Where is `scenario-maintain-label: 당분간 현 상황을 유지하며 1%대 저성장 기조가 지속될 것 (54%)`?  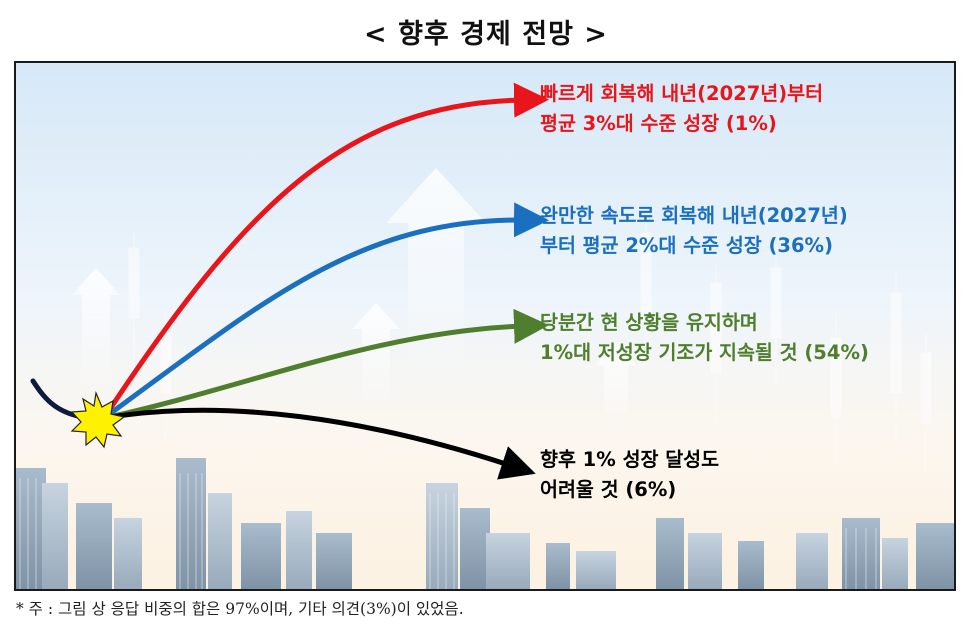
scenario-maintain-label: 당분간 현 상황을 유지하며 1%대 저성장 기조가 지속될 것 (54%) is located at coordinates (704, 338).